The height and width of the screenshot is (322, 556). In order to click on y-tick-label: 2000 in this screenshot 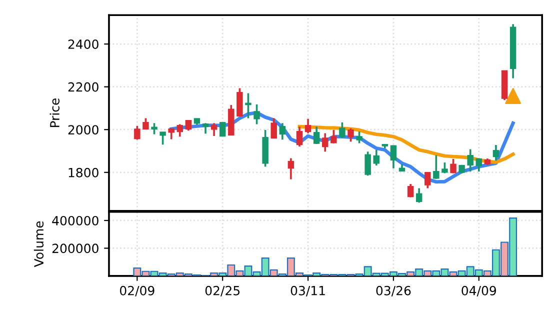, I will do `click(83, 130)`.